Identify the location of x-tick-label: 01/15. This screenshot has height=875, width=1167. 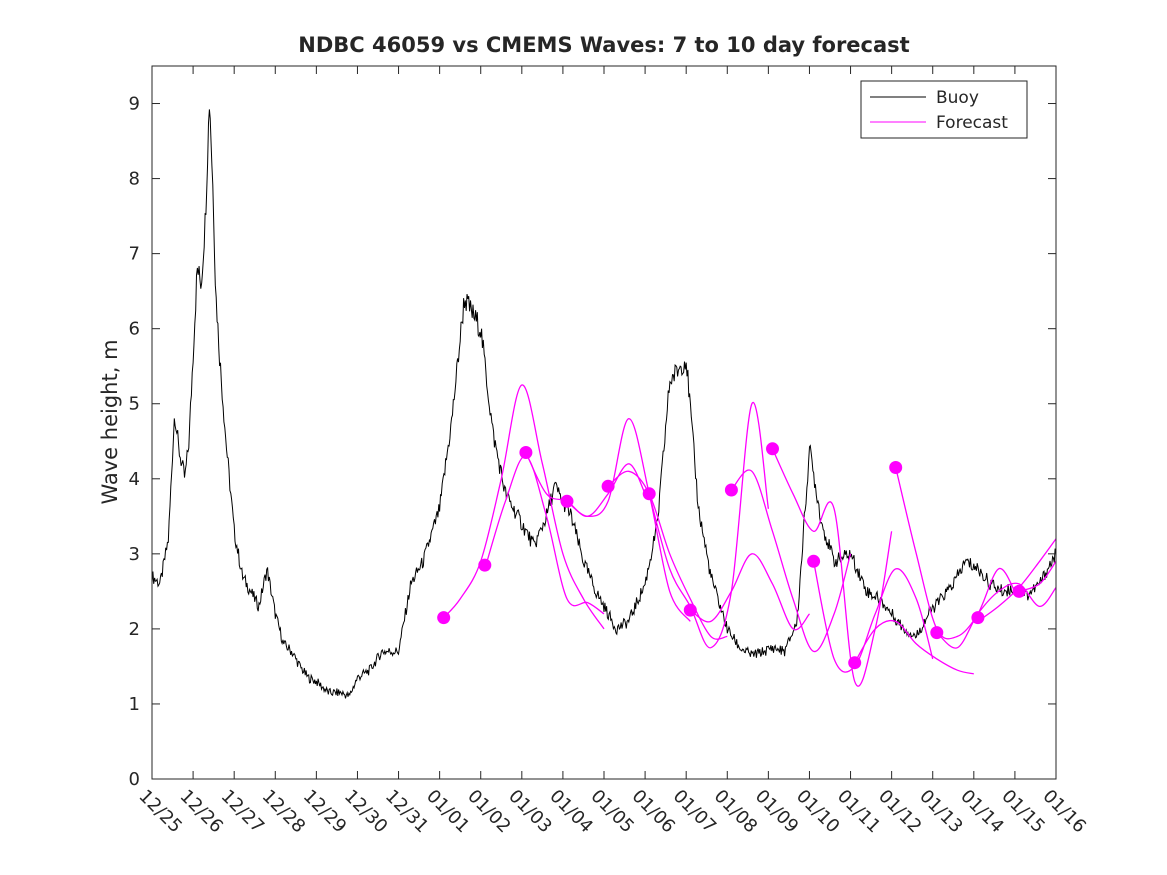
(1023, 812).